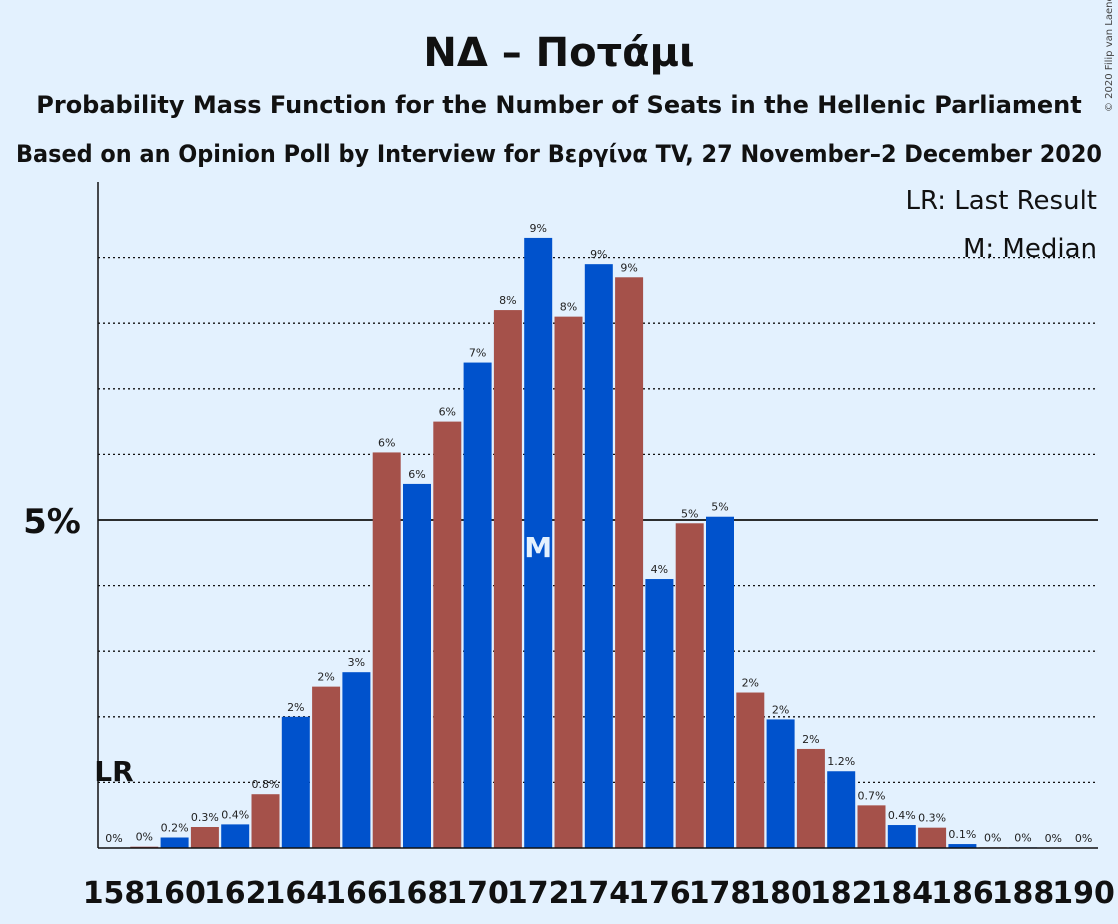  Describe the element at coordinates (205, 817) in the screenshot. I see `bar-label-161: 0.3%` at that location.